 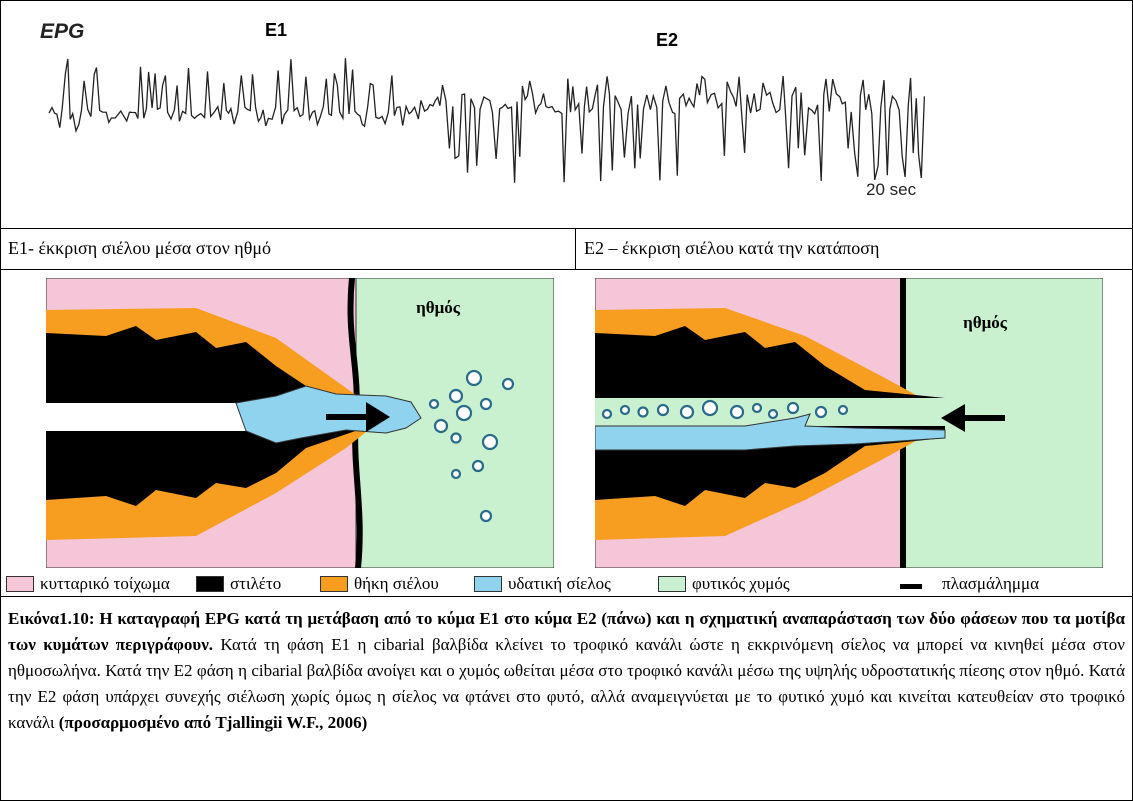 What do you see at coordinates (770, 432) in the screenshot?
I see `watery-saliva` at bounding box center [770, 432].